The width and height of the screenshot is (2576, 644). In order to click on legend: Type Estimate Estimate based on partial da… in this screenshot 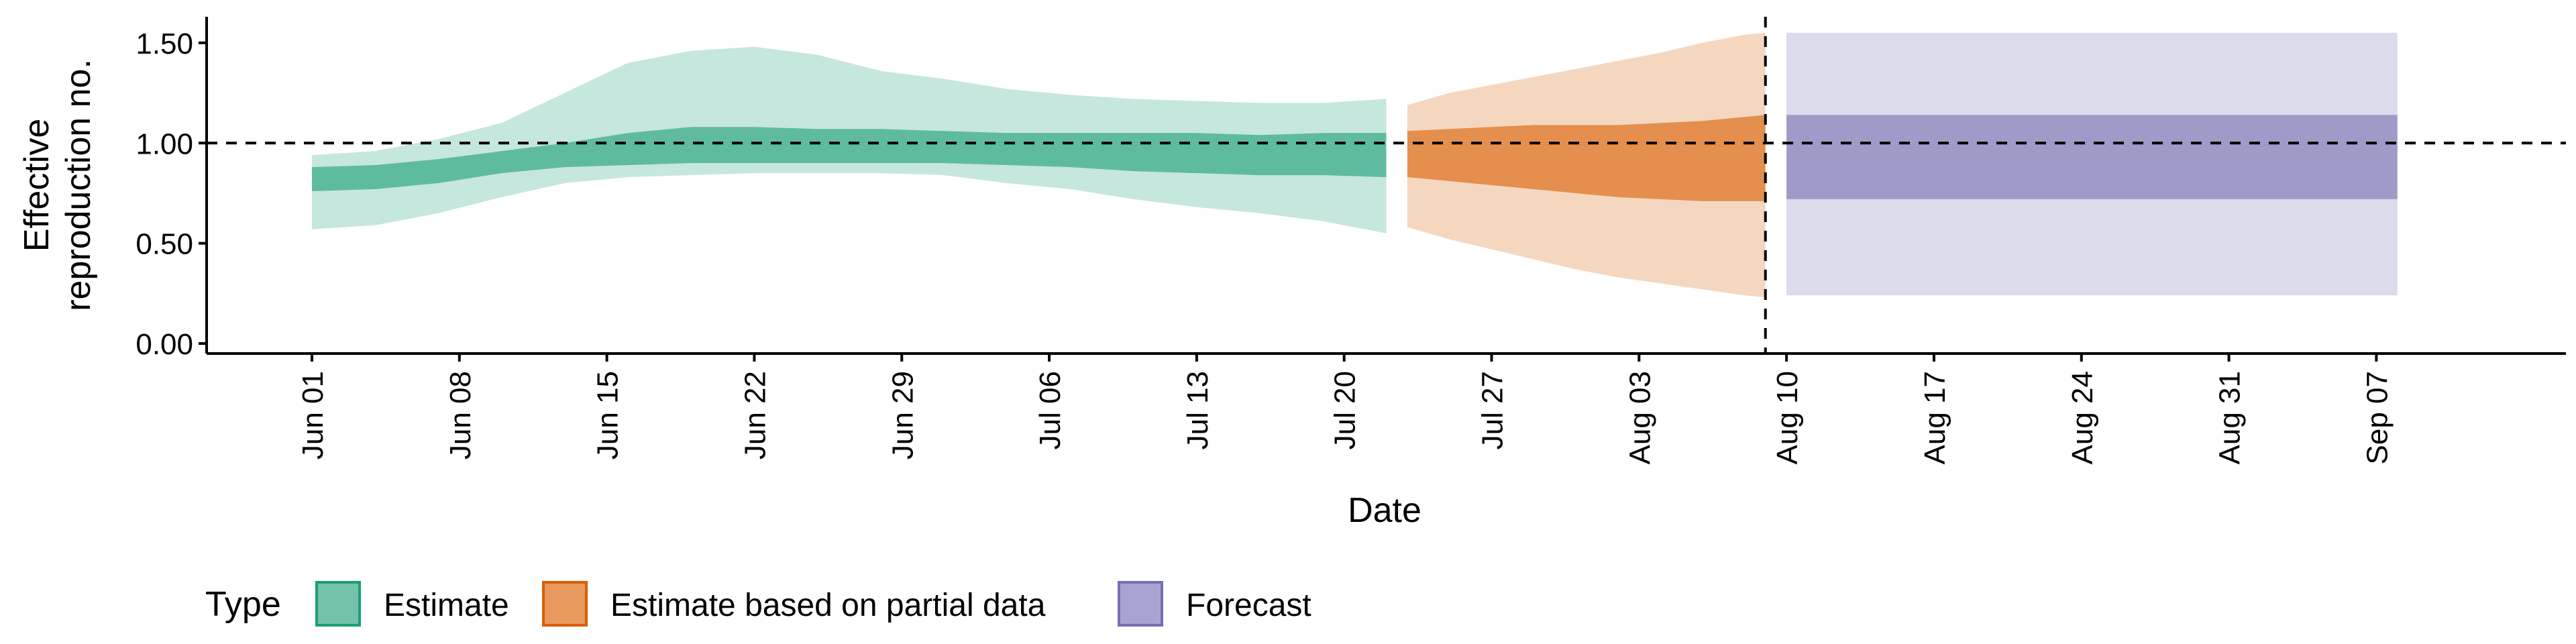, I will do `click(758, 604)`.